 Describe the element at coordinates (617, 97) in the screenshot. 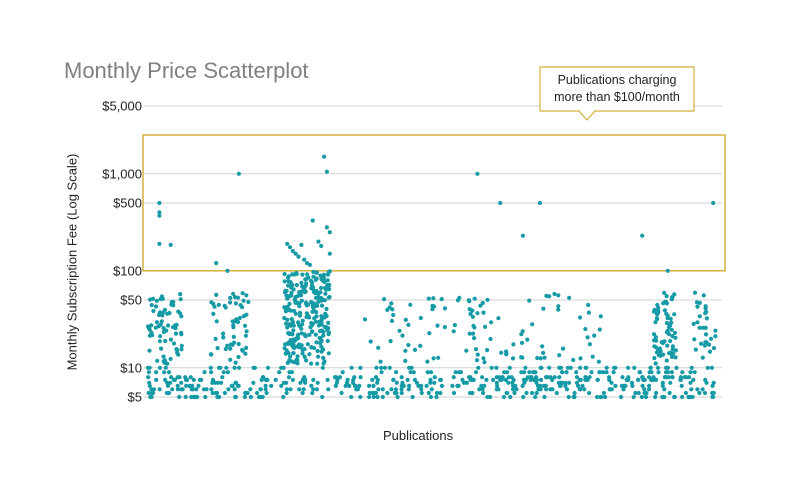

I see `callout-text: more than $100/month` at that location.